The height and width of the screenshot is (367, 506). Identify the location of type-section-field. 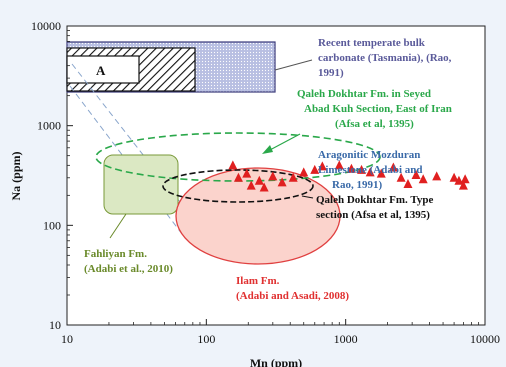
(238, 186).